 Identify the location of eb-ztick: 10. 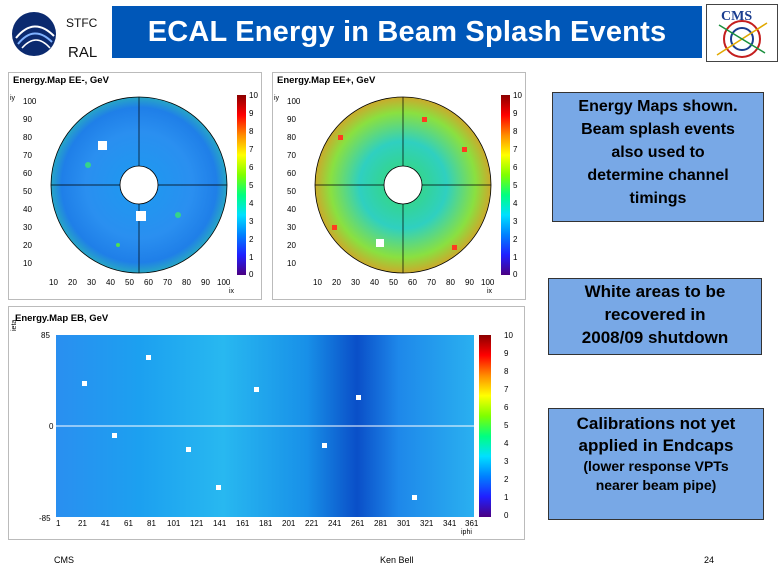
(508, 335).